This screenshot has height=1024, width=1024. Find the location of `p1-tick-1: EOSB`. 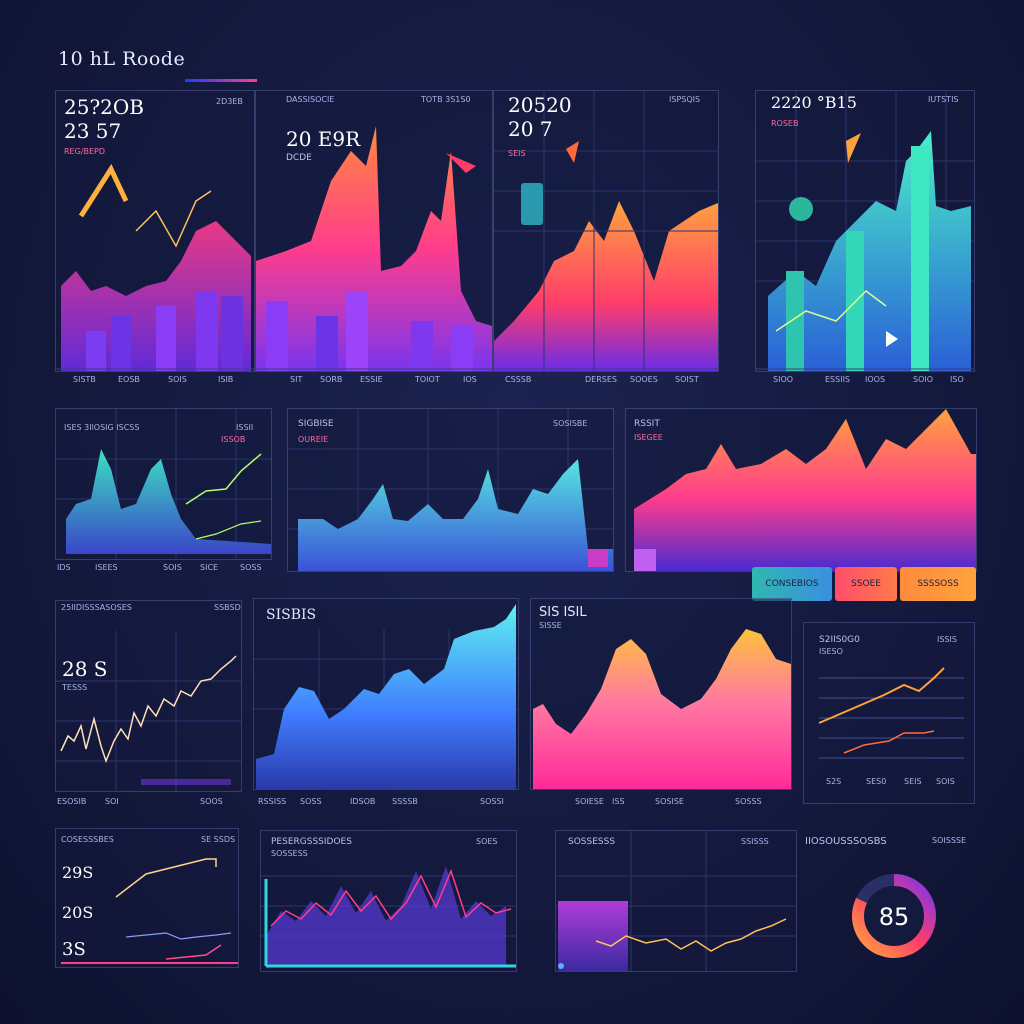

p1-tick-1: EOSB is located at coordinates (129, 379).